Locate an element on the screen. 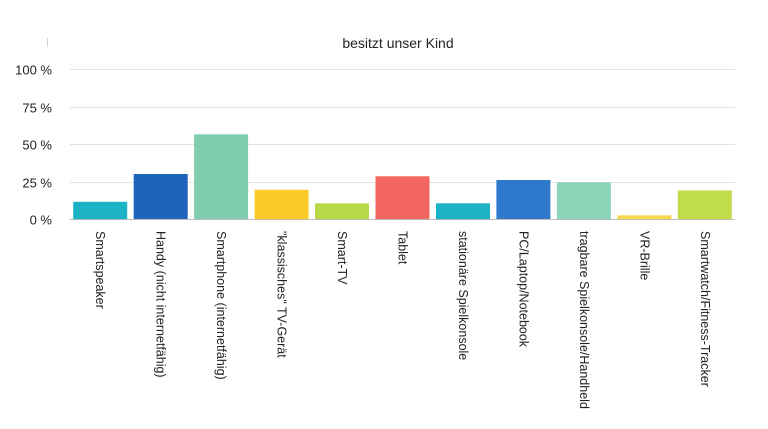 Image resolution: width=768 pixels, height=429 pixels. x-tick-label: Smartspeaker is located at coordinates (100, 270).